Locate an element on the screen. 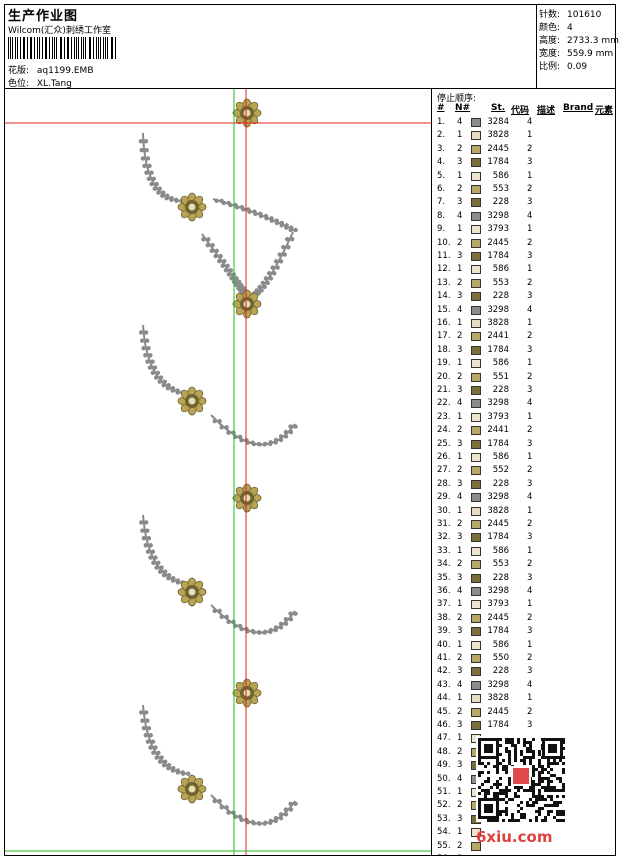  stat-value: 4 is located at coordinates (570, 28).